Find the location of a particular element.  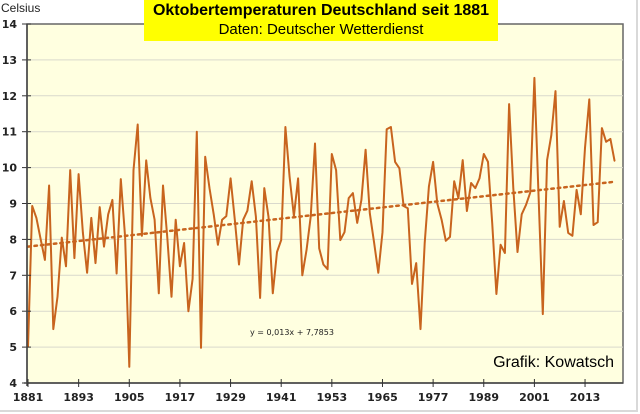

x-tick-label: 2013 is located at coordinates (585, 397).